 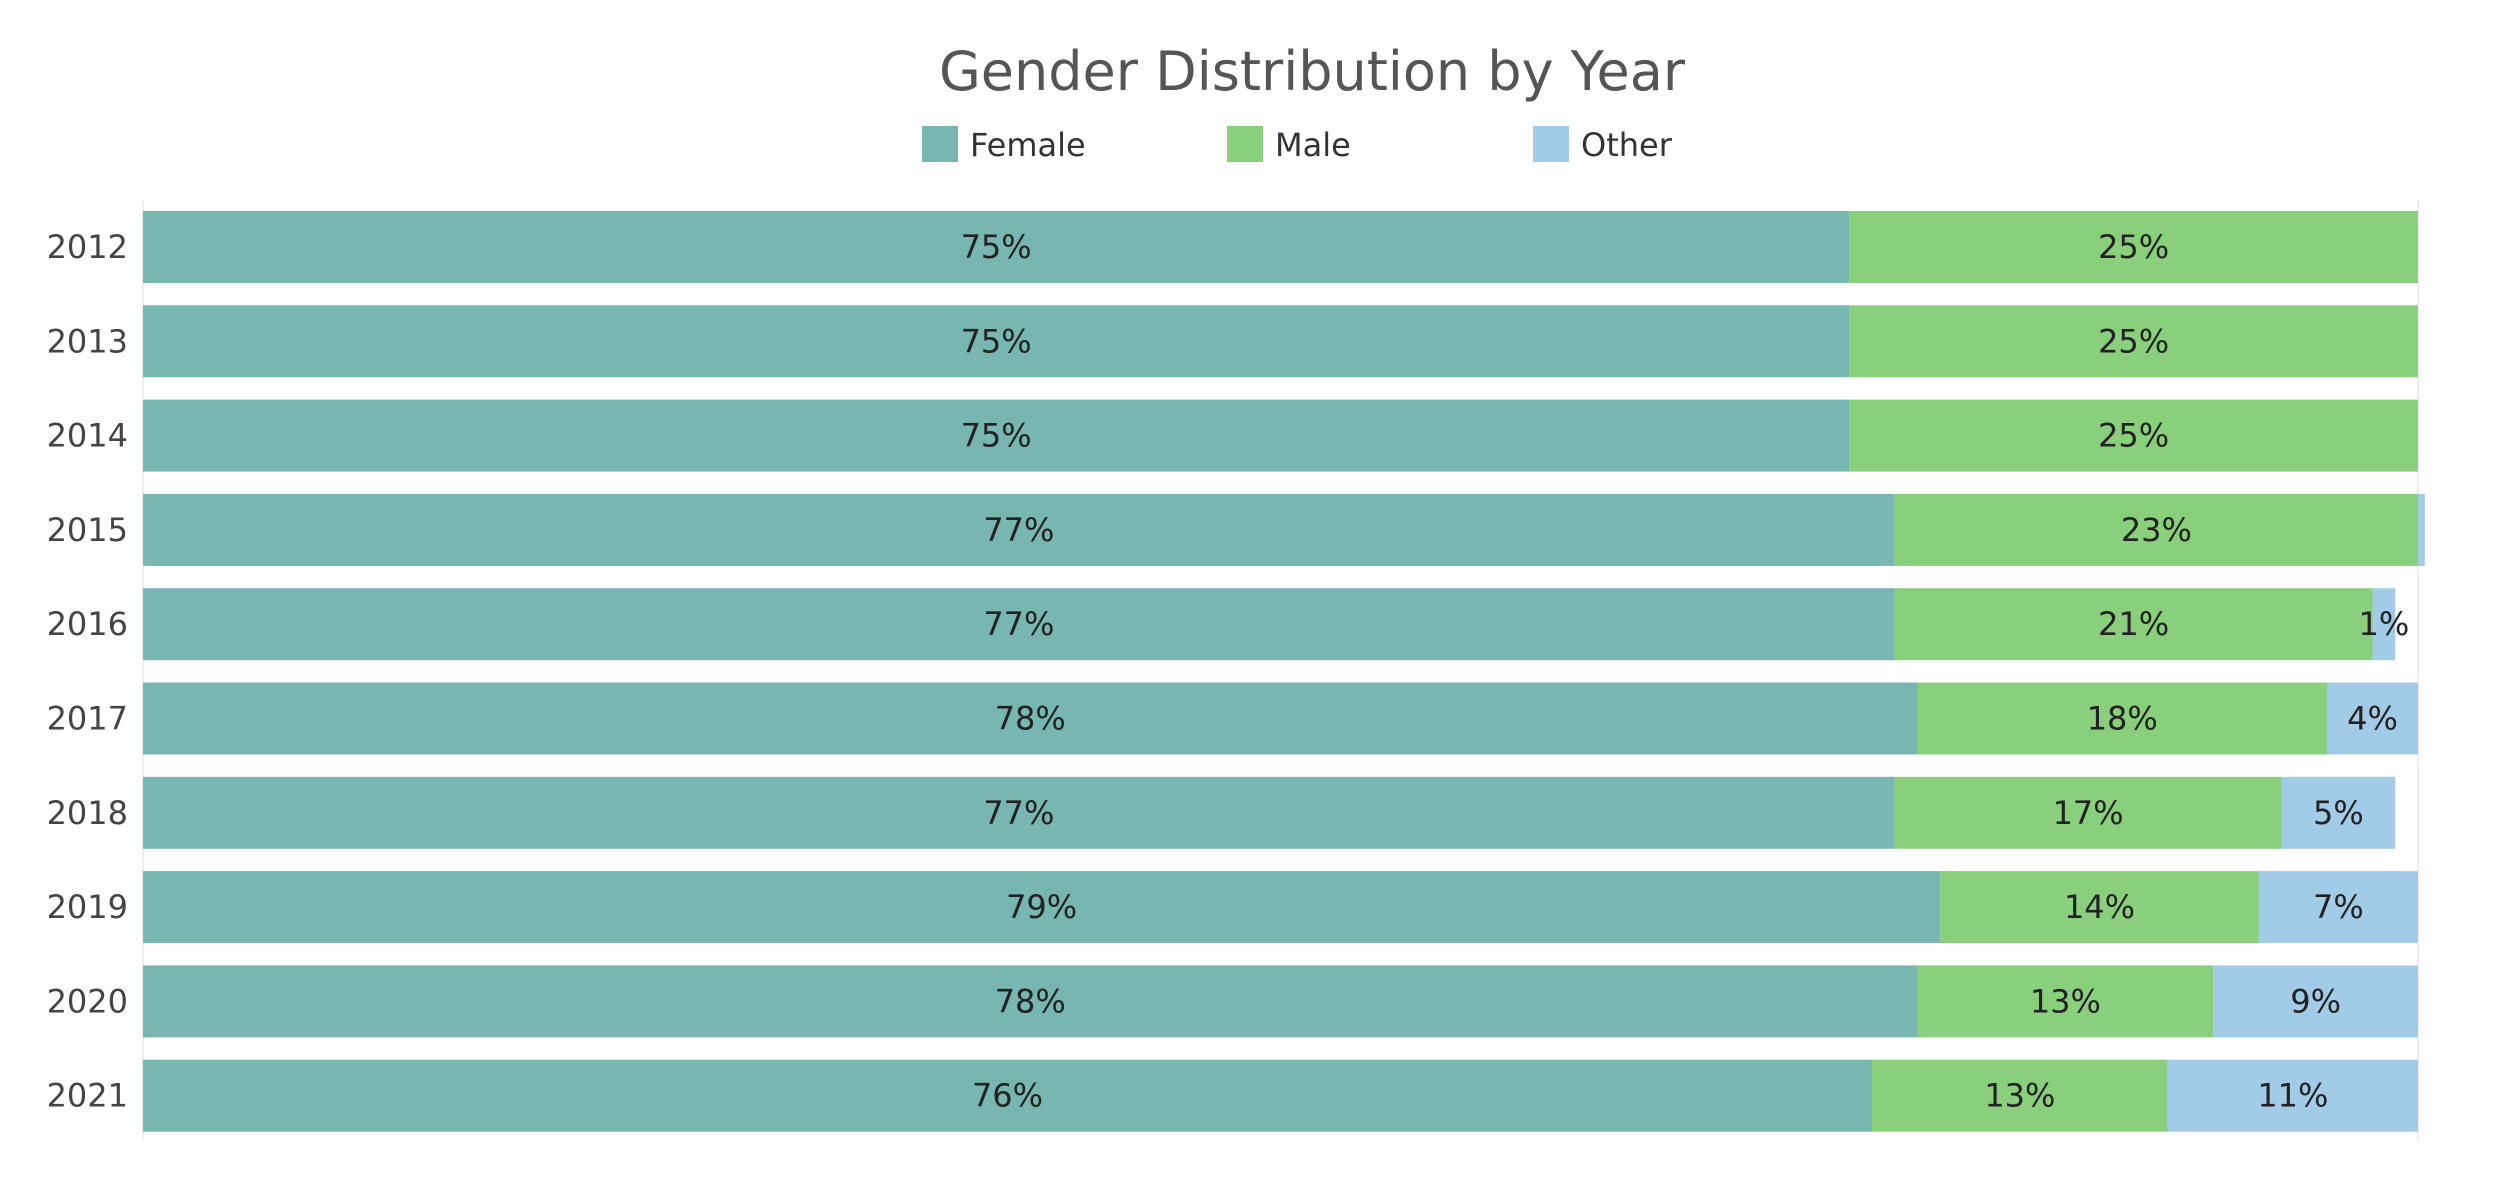 I want to click on data-label-other-2016: 1%, so click(x=2383, y=624).